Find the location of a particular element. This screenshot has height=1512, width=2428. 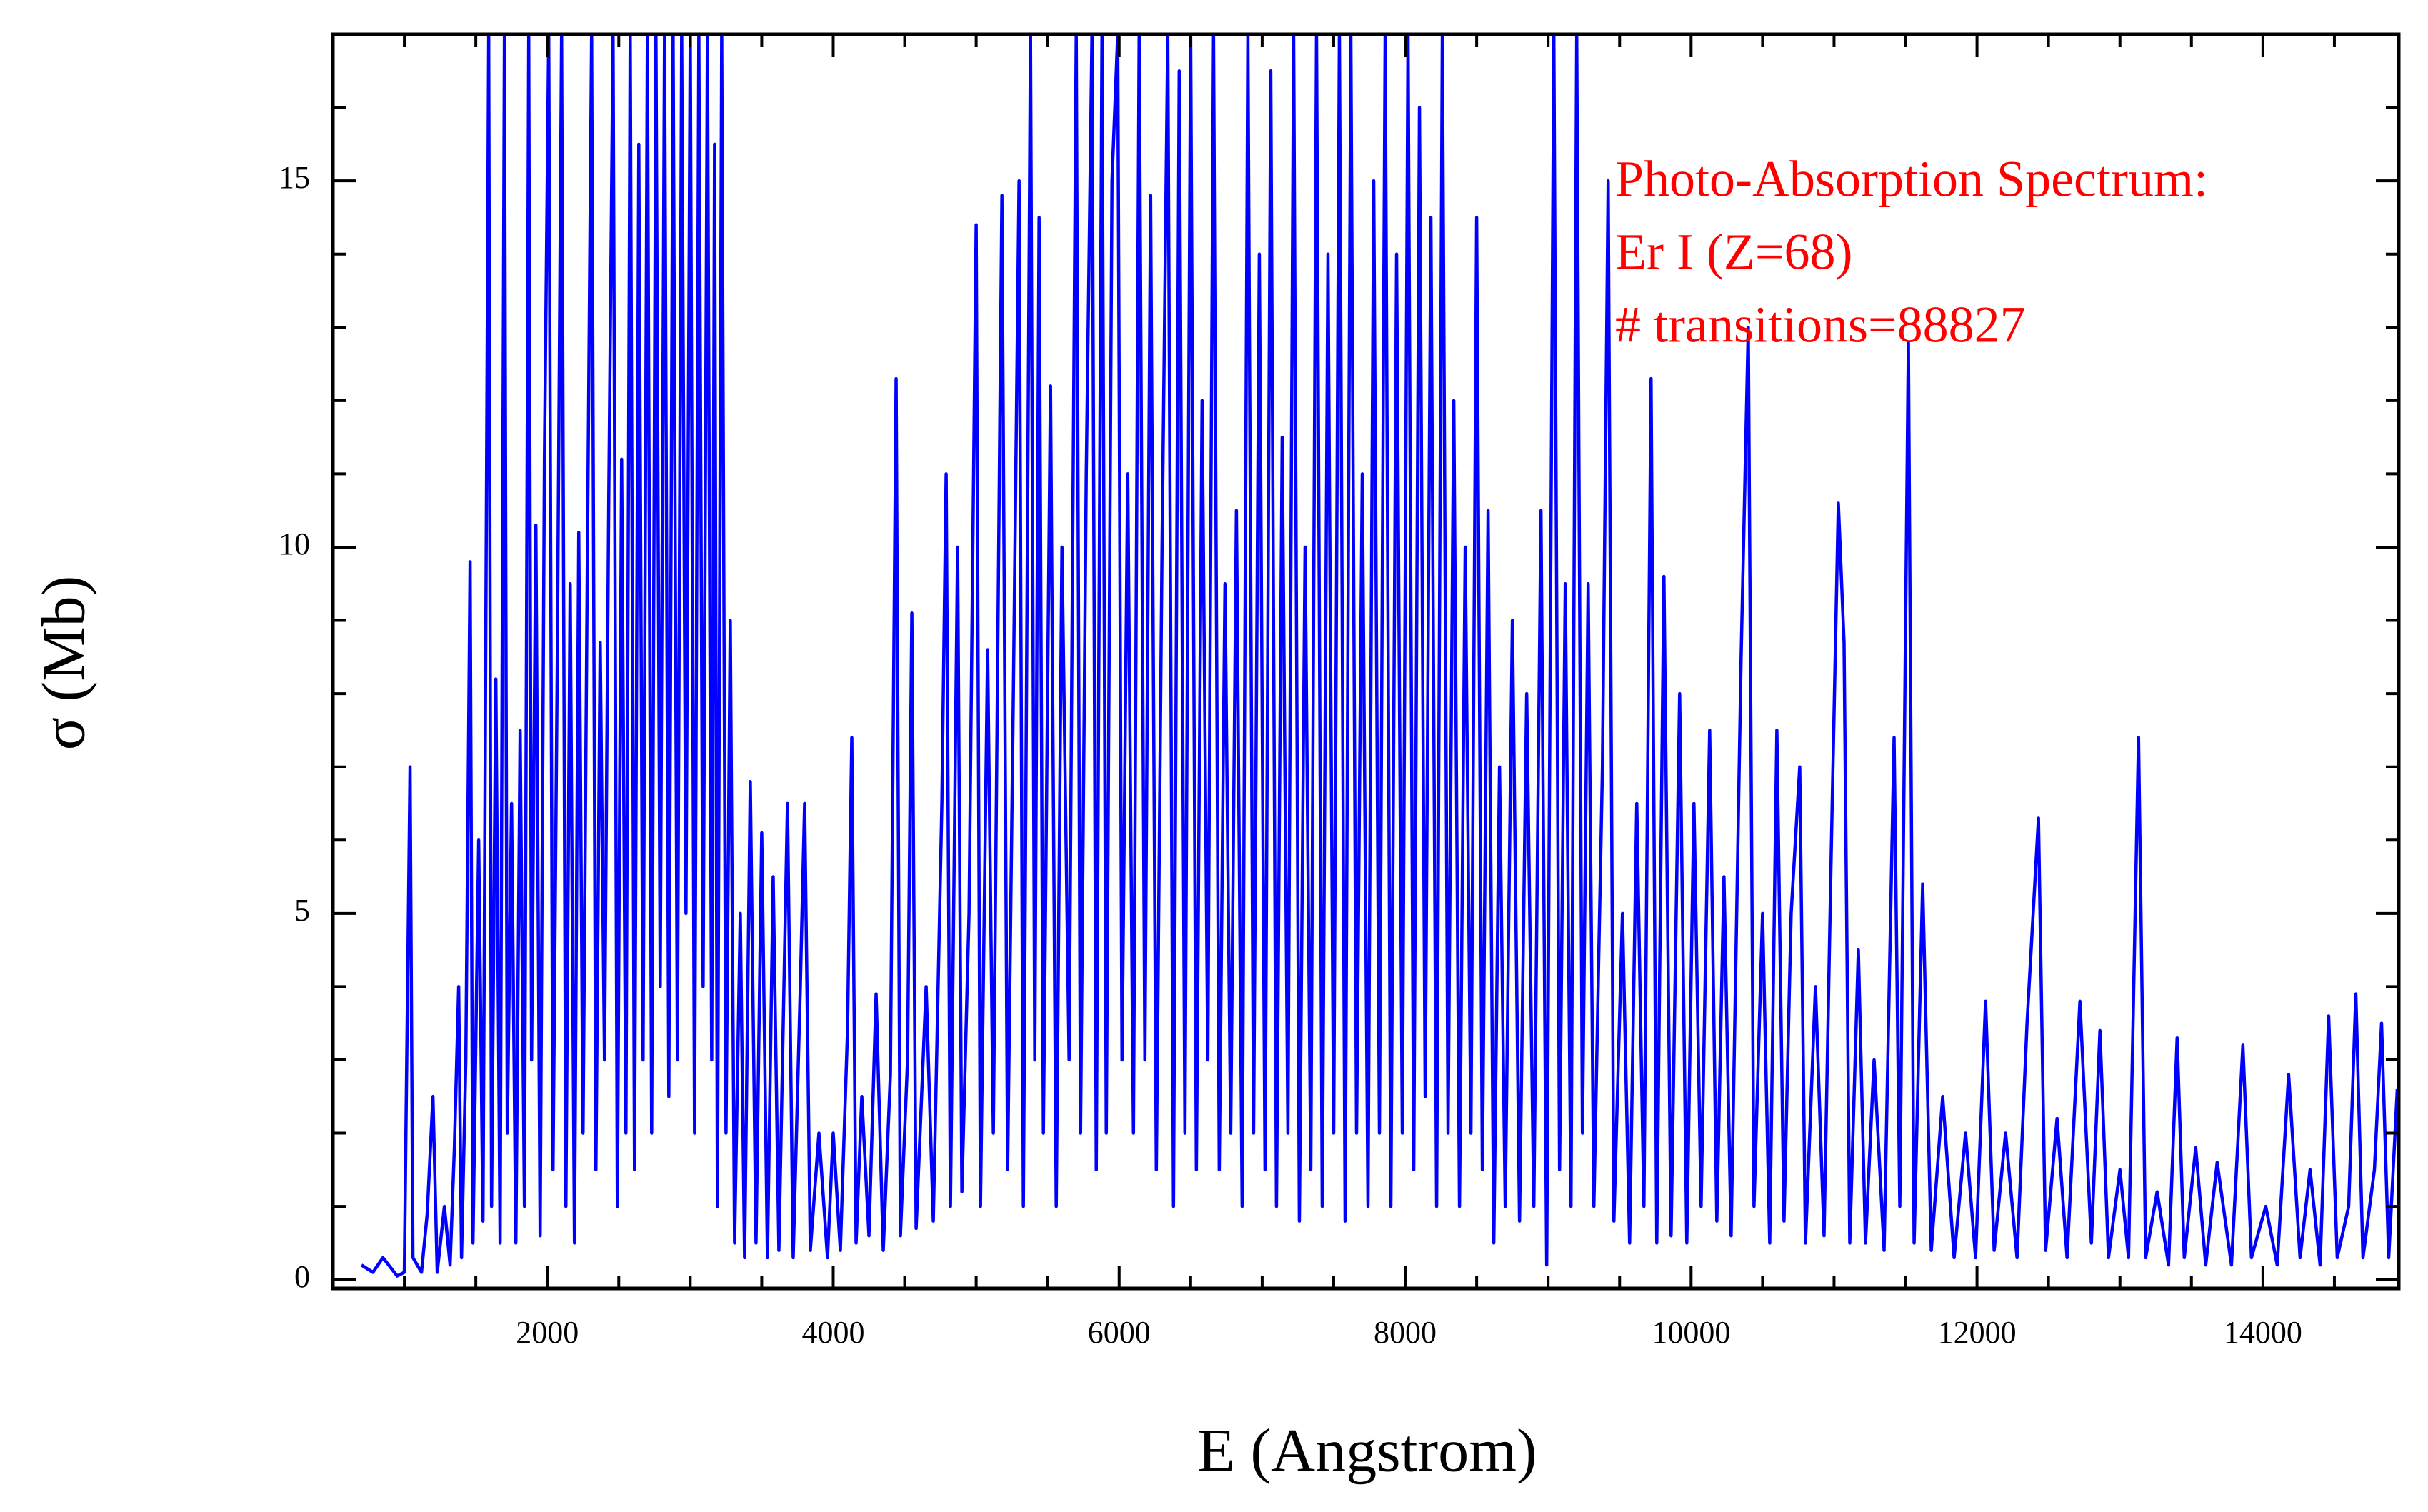

x-tick-label: 14000 is located at coordinates (2263, 1332).